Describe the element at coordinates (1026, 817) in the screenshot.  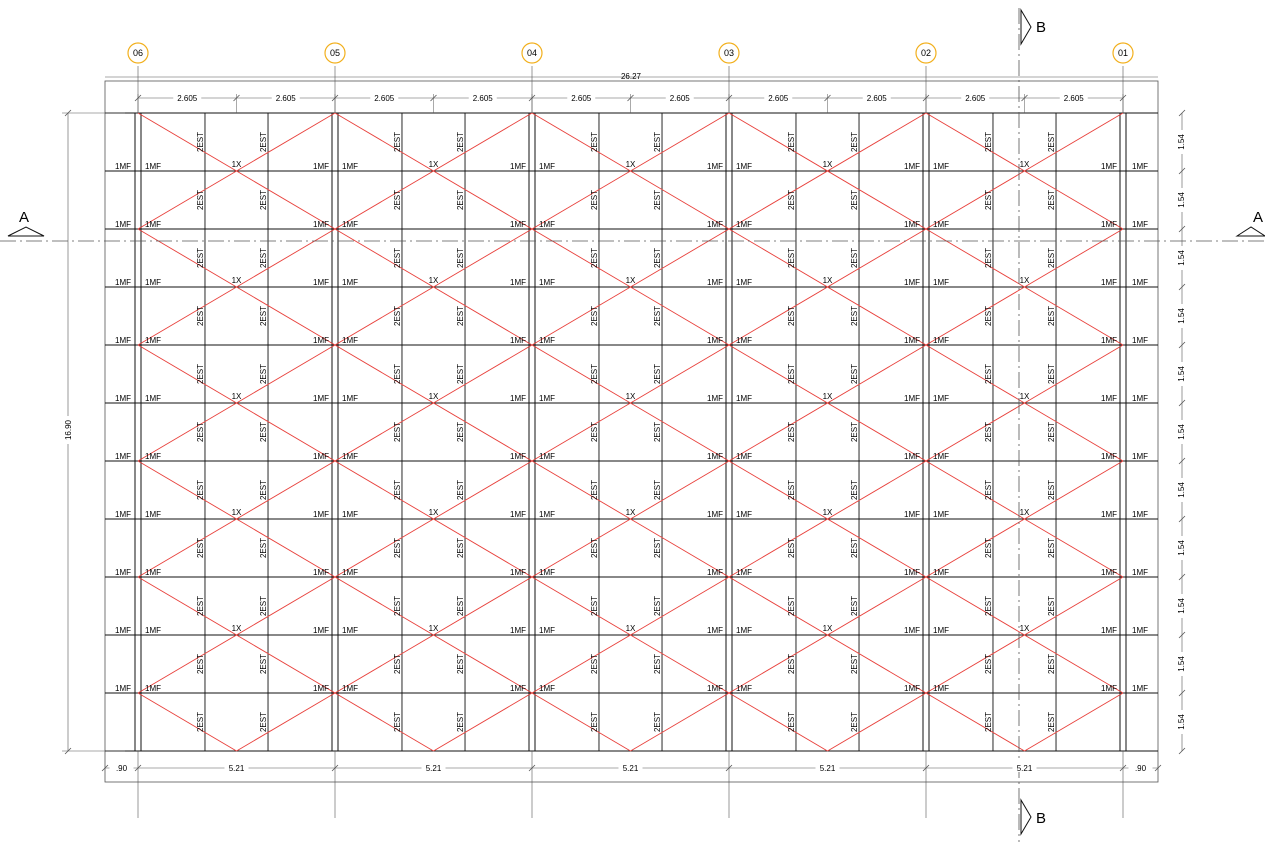
I see `section-b-arrow-bottom` at that location.